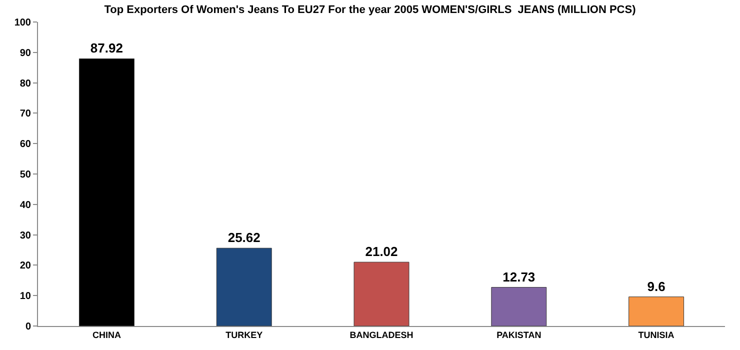  Describe the element at coordinates (26, 266) in the screenshot. I see `y-tick-label: 20` at that location.